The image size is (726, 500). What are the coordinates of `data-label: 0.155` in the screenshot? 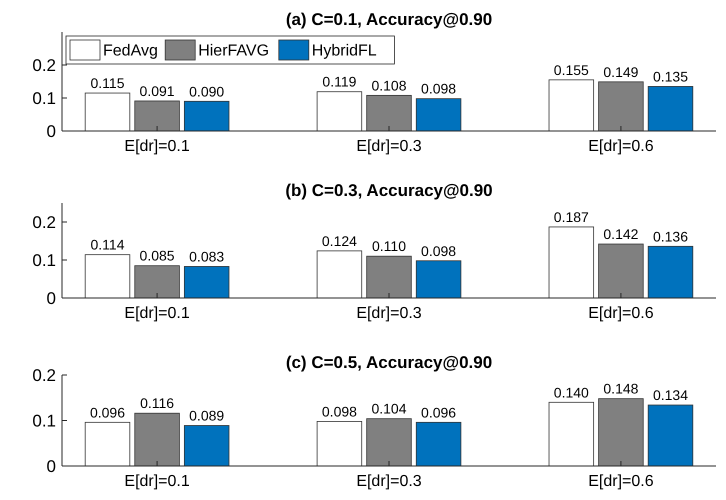 It's located at (572, 70).